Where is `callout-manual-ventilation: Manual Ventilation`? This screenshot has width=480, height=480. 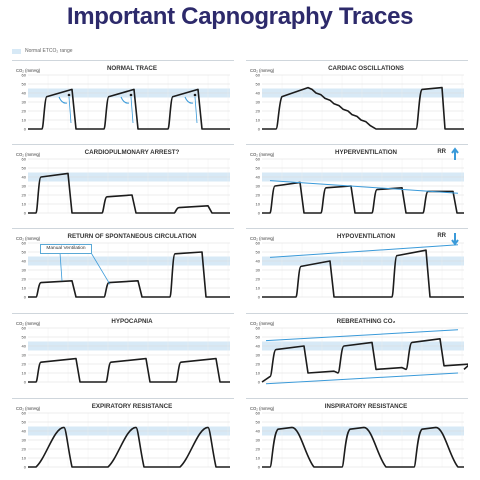 callout-manual-ventilation: Manual Ventilation is located at coordinates (66, 249).